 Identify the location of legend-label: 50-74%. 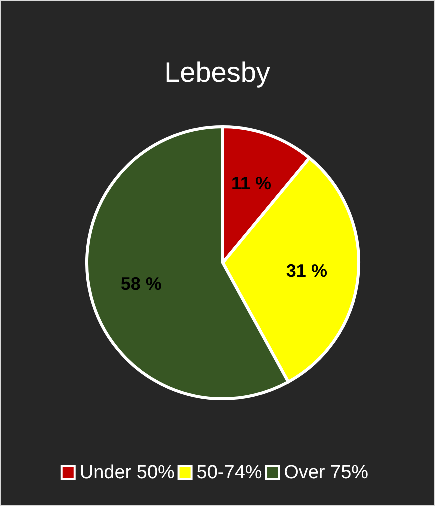
(229, 473).